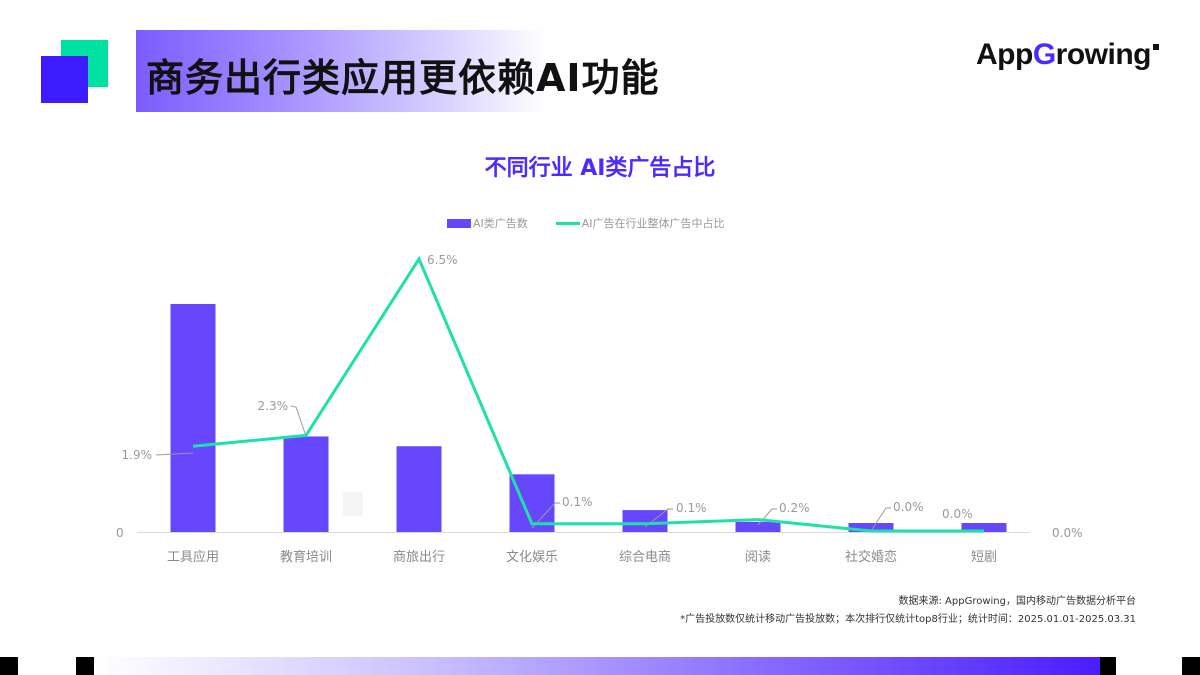 Image resolution: width=1200 pixels, height=675 pixels. I want to click on footer-gradient-bar, so click(598, 666).